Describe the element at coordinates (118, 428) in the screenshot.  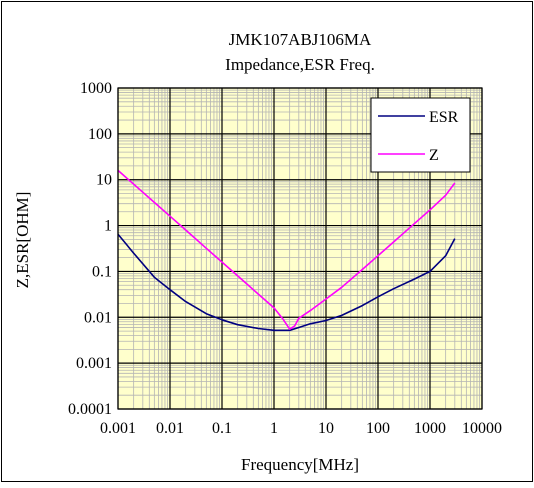
I see `x-tick-label: 0.001` at that location.